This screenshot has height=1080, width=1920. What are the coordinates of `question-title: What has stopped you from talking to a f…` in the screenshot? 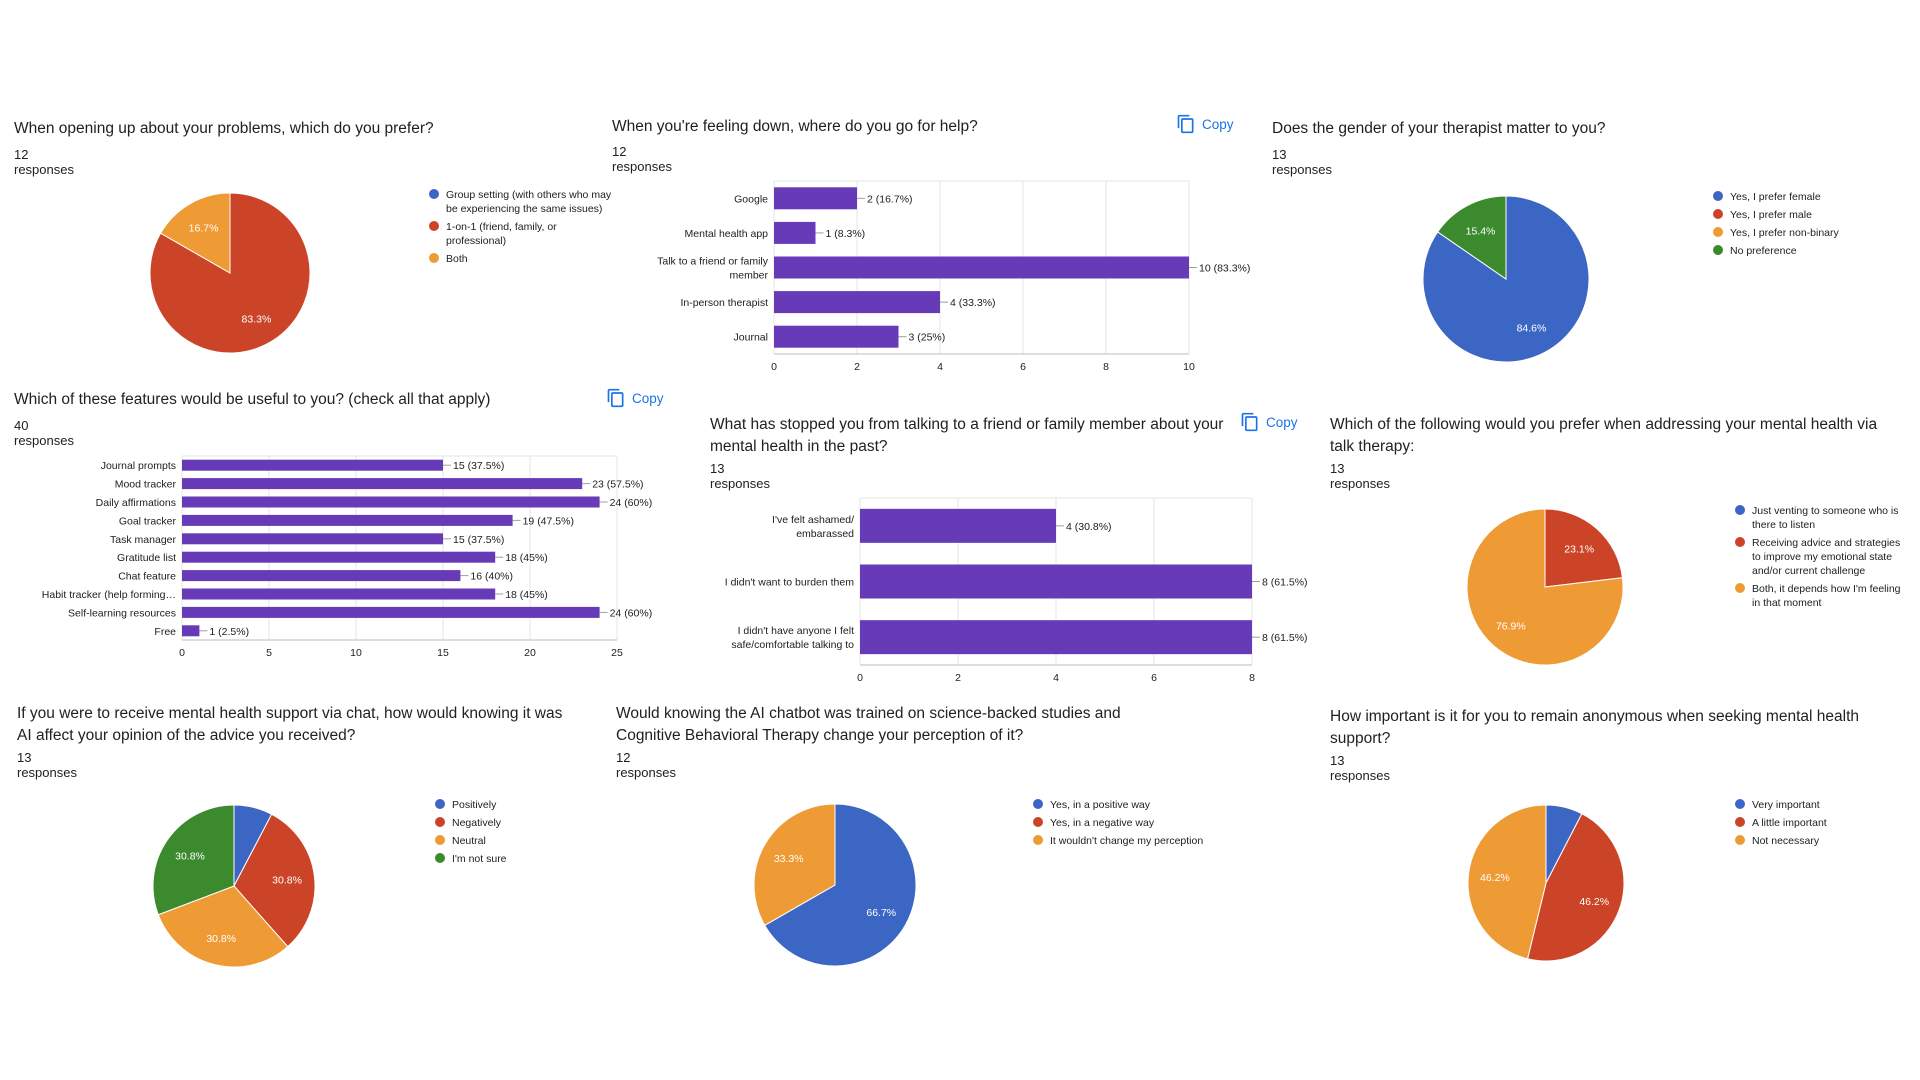 It's located at (967, 435).